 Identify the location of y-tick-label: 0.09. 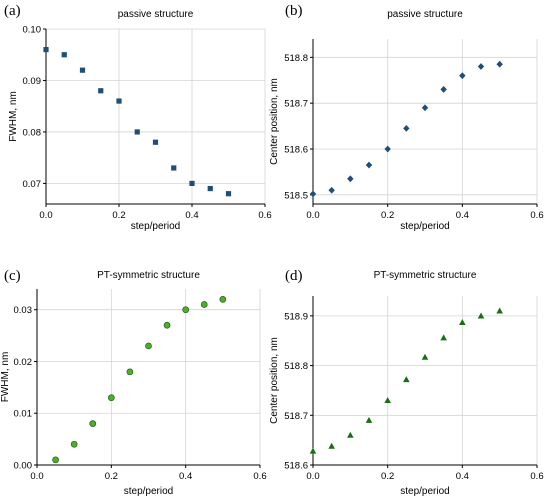
(32, 81).